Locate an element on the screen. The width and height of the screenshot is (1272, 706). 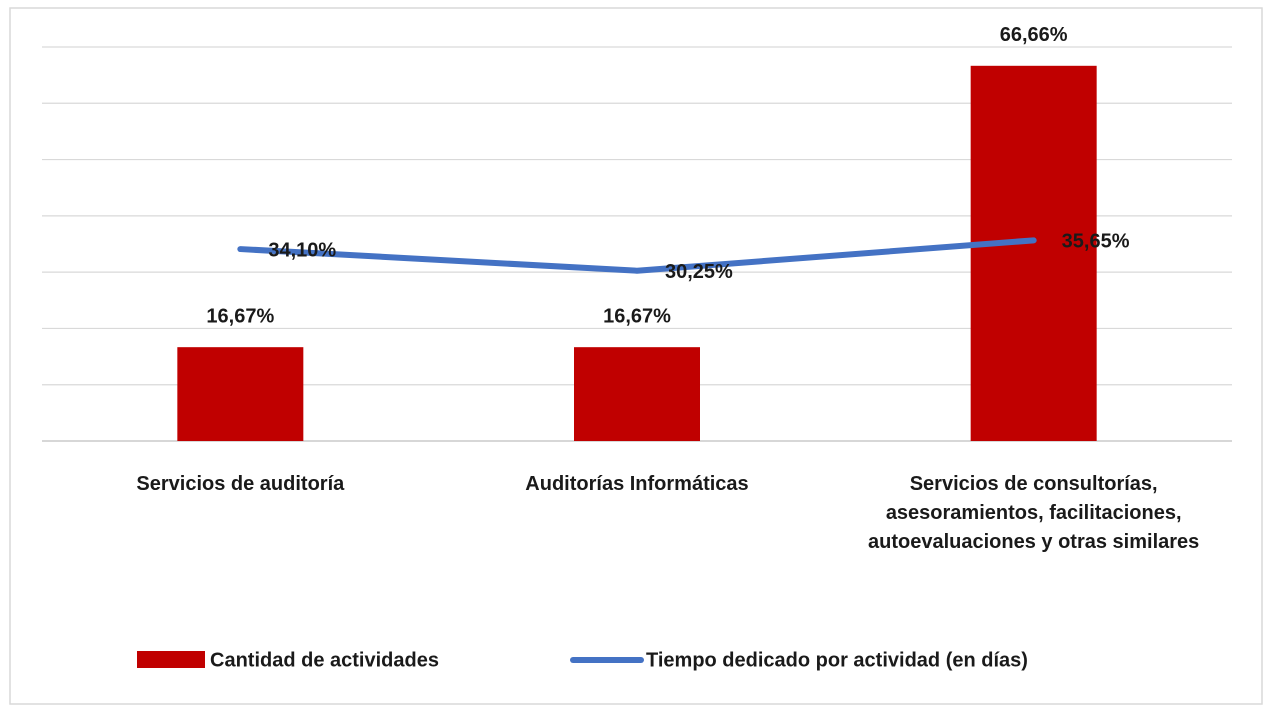
data-label: 30,25% is located at coordinates (699, 272).